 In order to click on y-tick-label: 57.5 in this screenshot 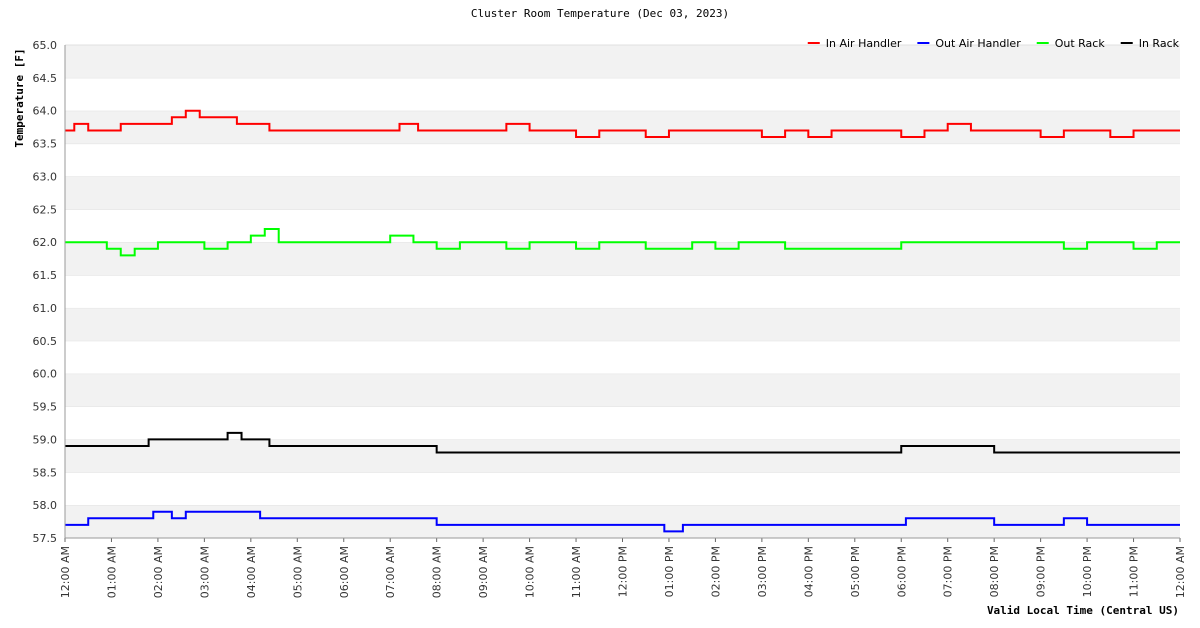, I will do `click(45, 538)`.